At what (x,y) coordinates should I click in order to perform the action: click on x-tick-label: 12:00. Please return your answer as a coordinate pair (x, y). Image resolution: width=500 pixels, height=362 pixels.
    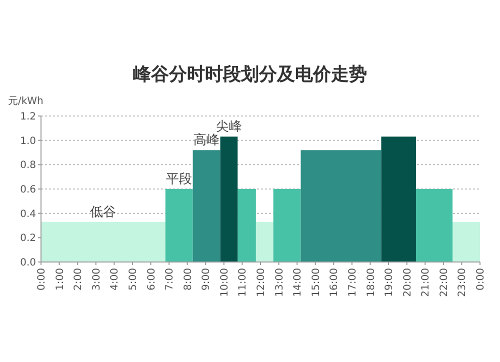
    Looking at the image, I should click on (261, 282).